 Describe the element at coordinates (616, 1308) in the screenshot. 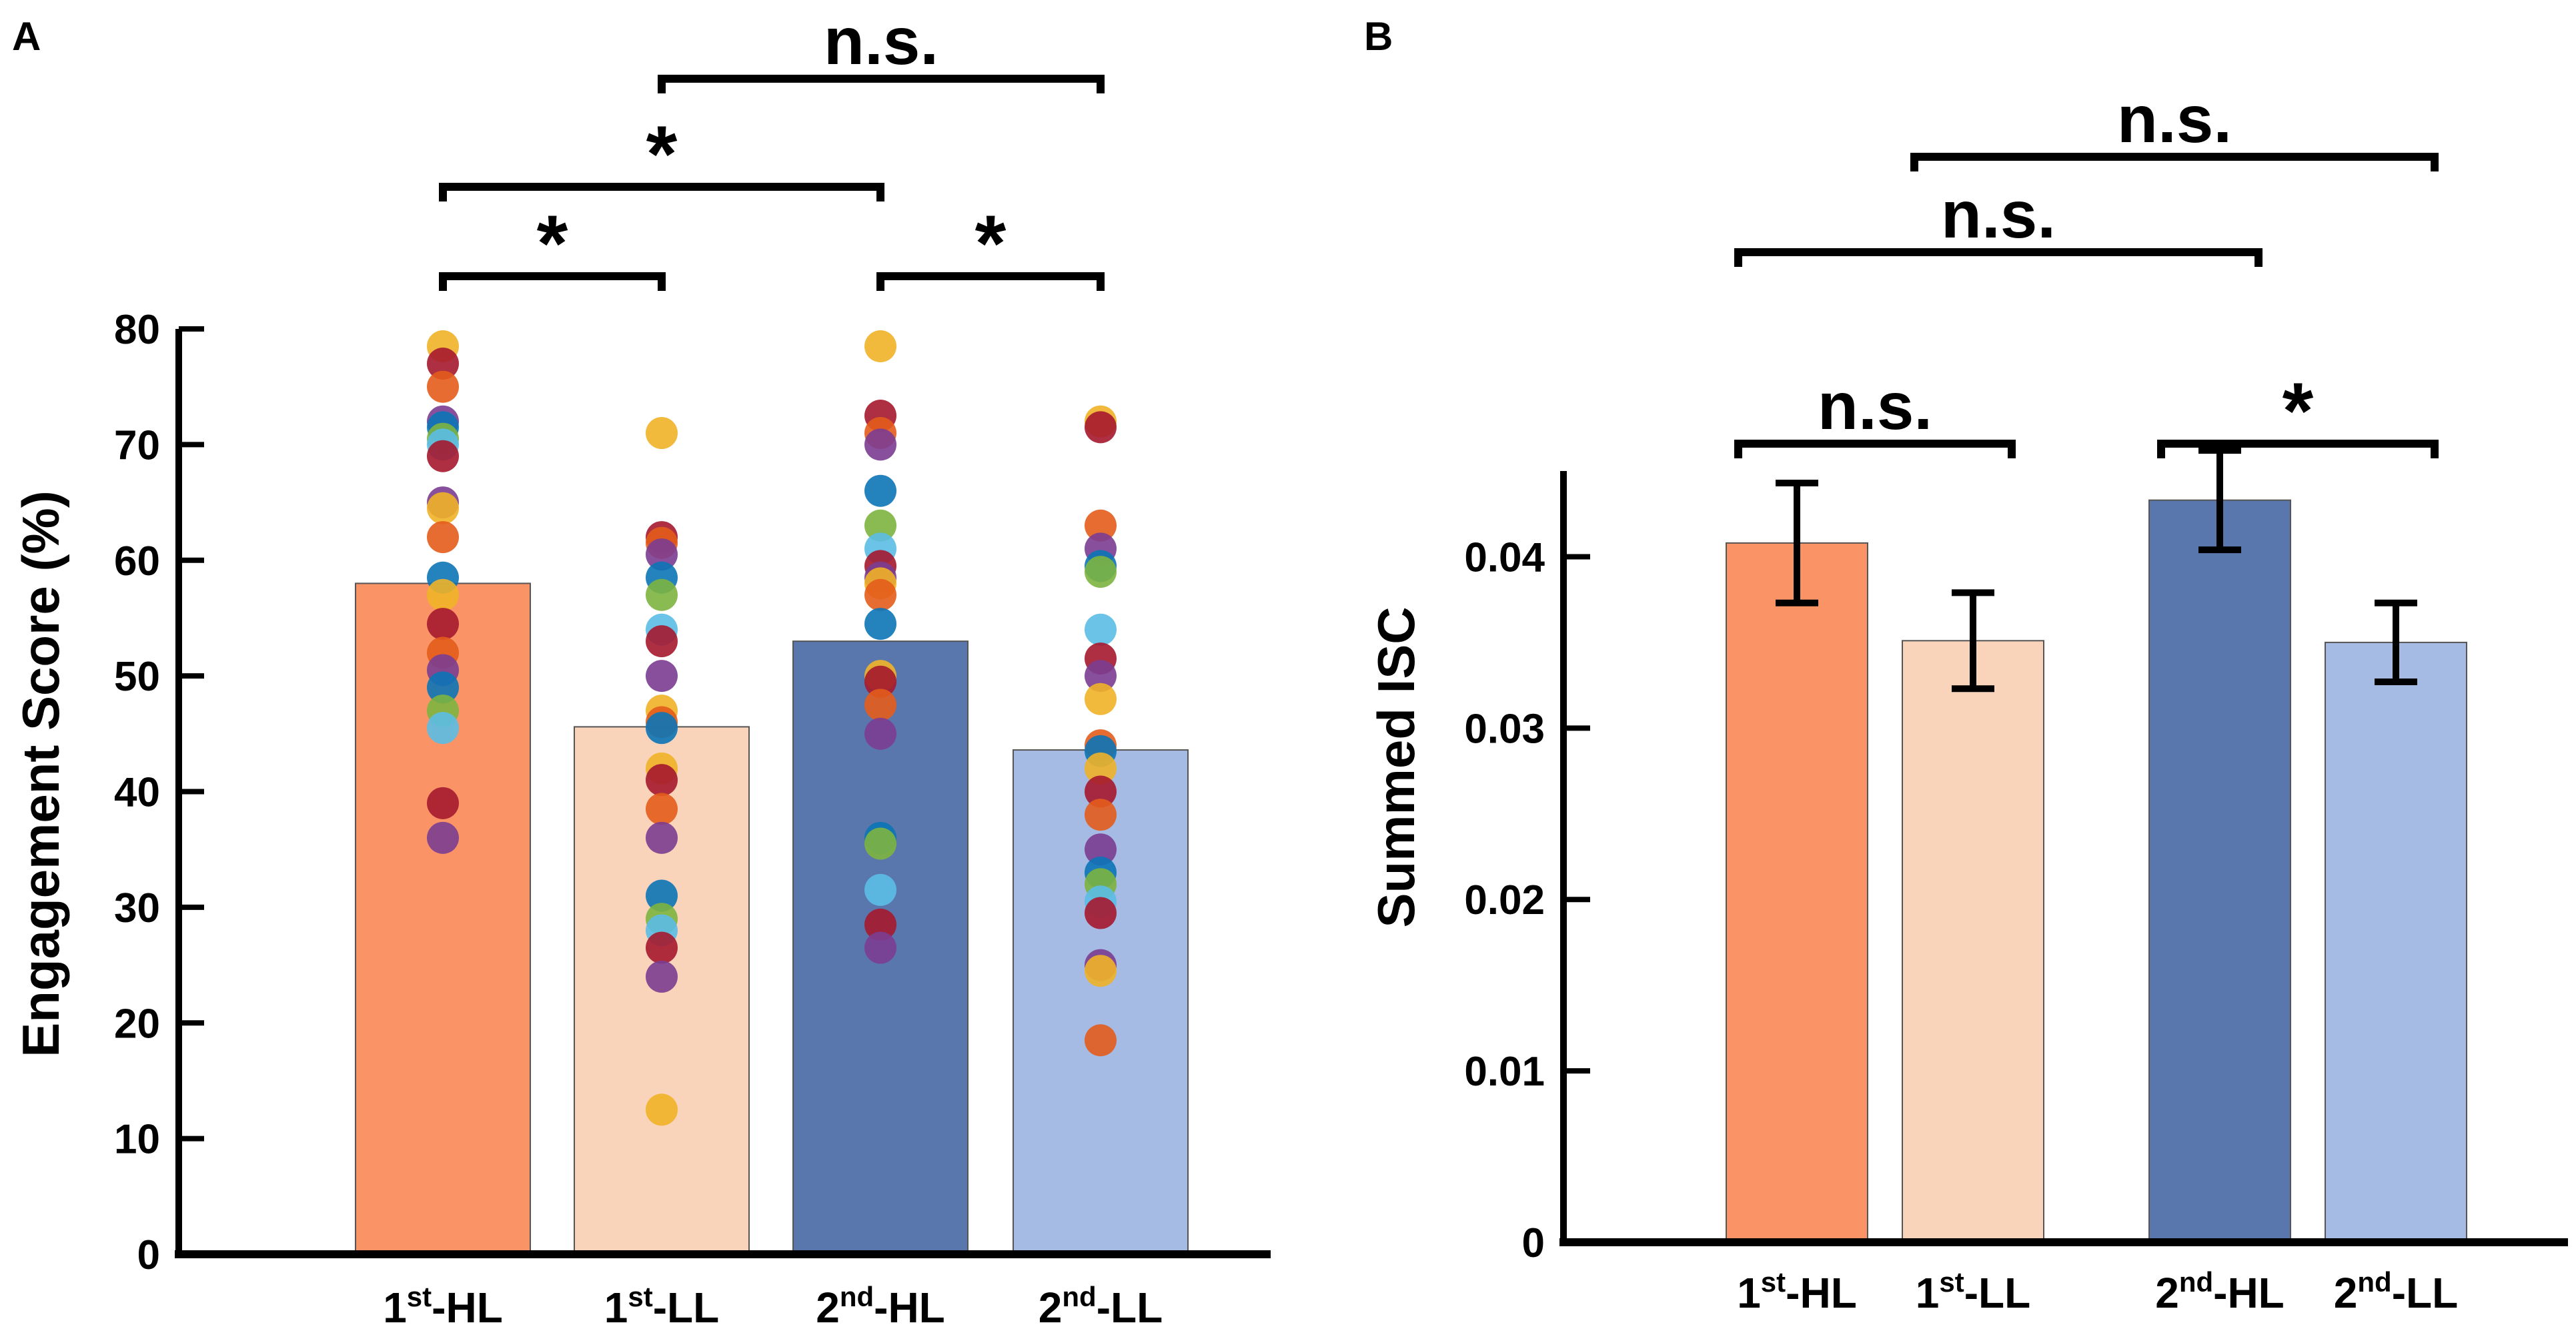

I see `a-x-label-base-1: 1` at that location.